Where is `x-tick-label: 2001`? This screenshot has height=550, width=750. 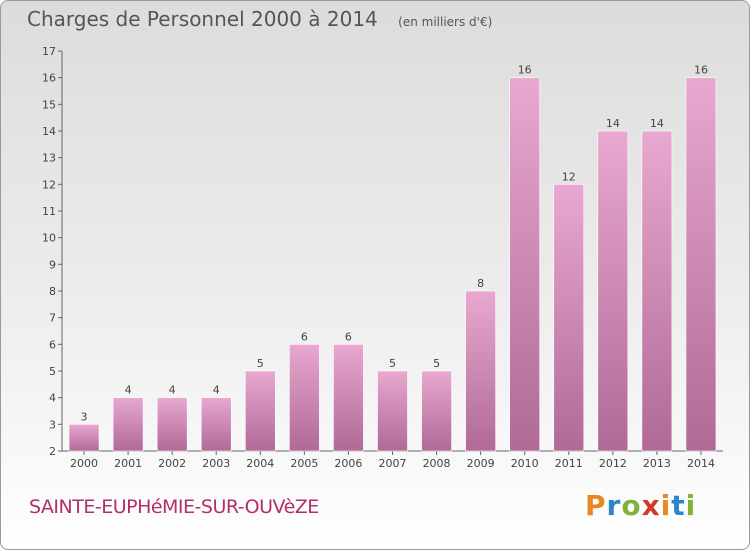
x-tick-label: 2001 is located at coordinates (128, 463).